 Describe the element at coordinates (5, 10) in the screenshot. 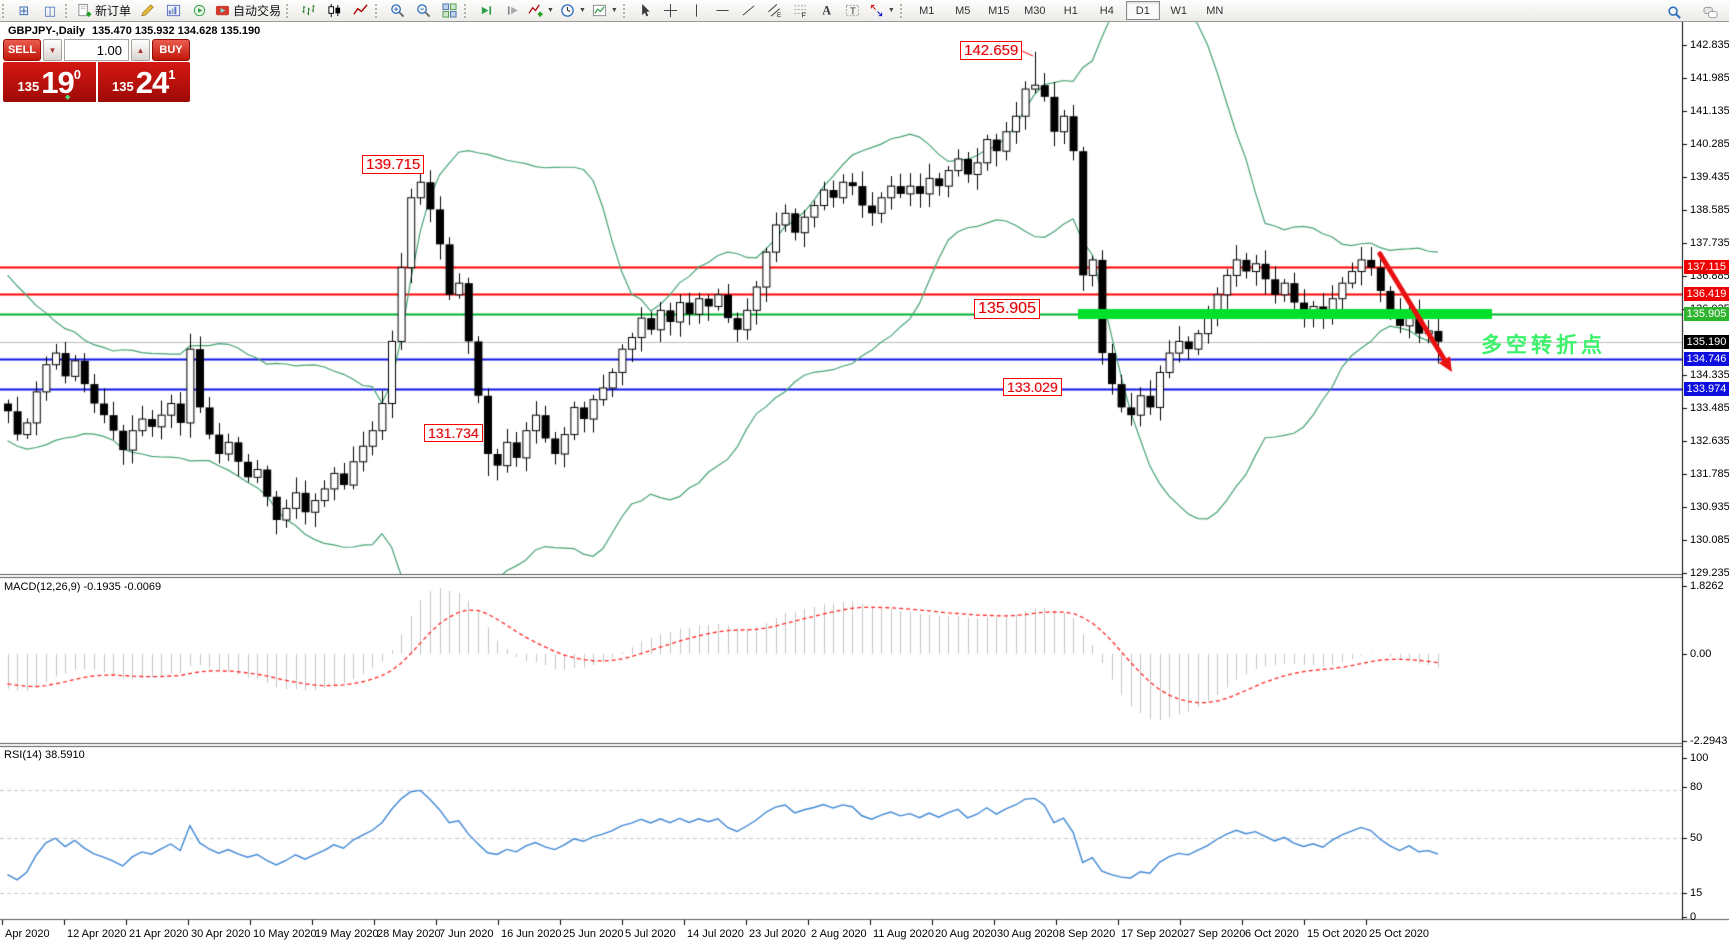

I see `toolbar-separator` at that location.